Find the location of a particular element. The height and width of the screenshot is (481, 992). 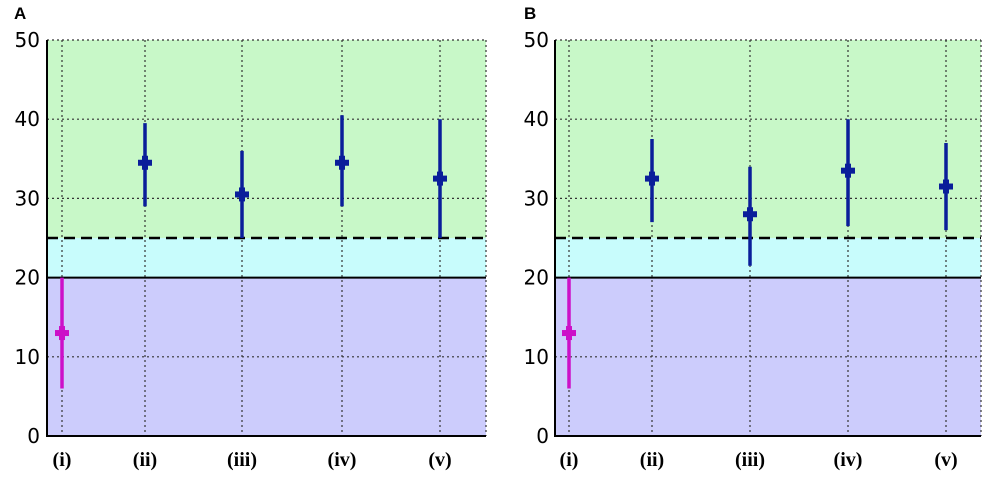

panel-label: A is located at coordinates (20, 13).